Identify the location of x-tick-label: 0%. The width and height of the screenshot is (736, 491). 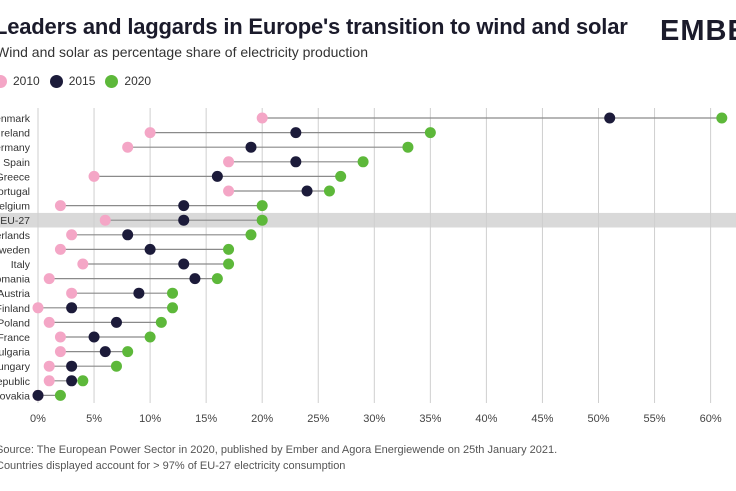
(38, 419).